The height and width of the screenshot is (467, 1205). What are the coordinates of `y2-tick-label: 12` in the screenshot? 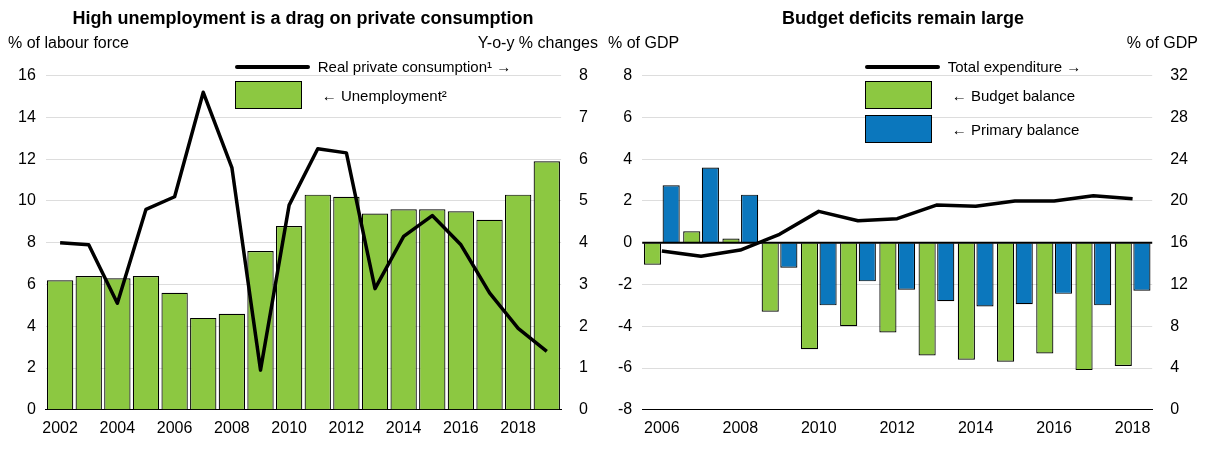 It's located at (1179, 283).